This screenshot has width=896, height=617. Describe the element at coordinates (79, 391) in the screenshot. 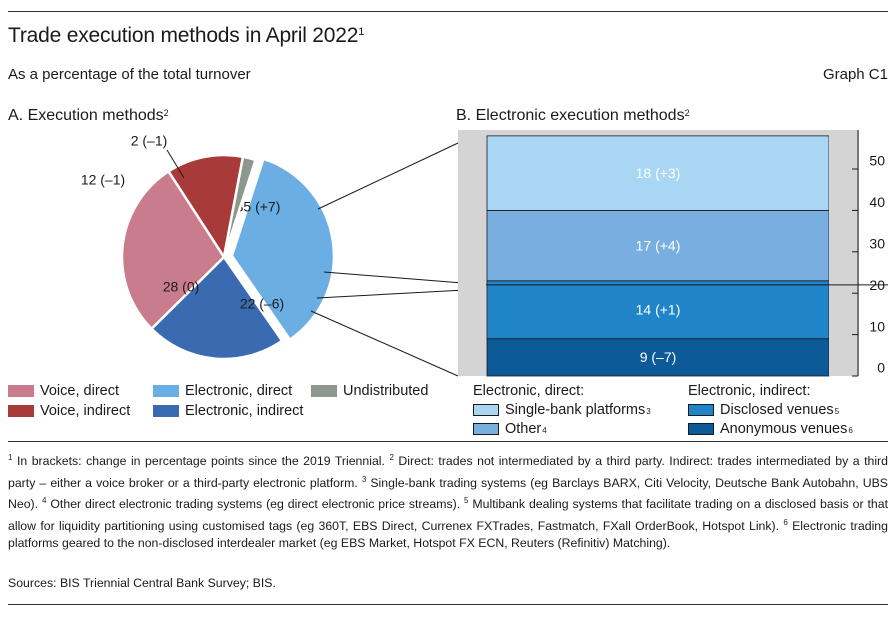

I see `legend-label: Voice, direct` at that location.